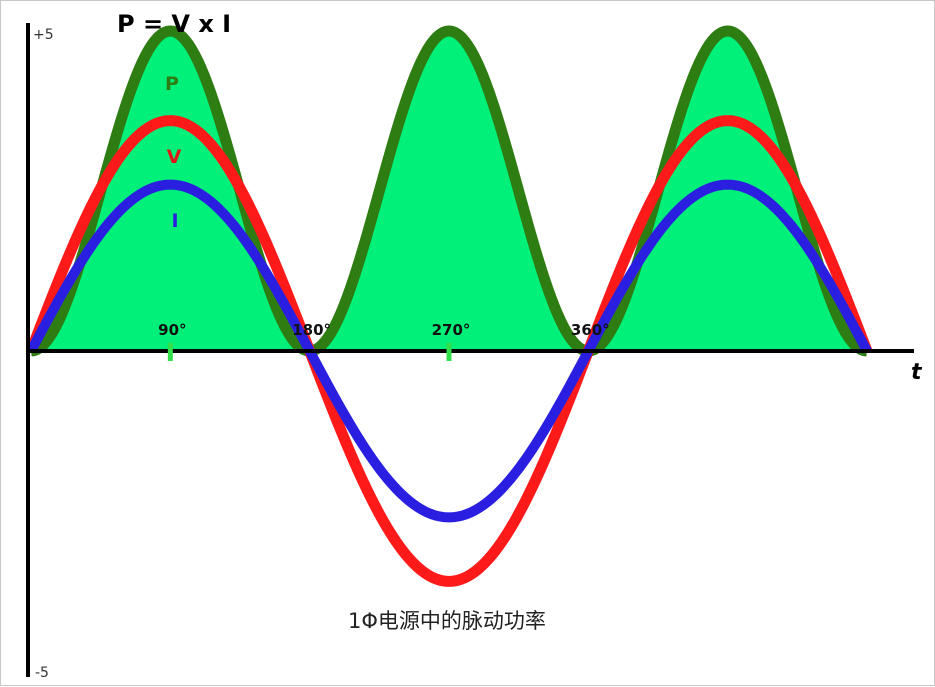 Image resolution: width=935 pixels, height=687 pixels. Describe the element at coordinates (172, 330) in the screenshot. I see `x-tick-label-90: 90°` at that location.